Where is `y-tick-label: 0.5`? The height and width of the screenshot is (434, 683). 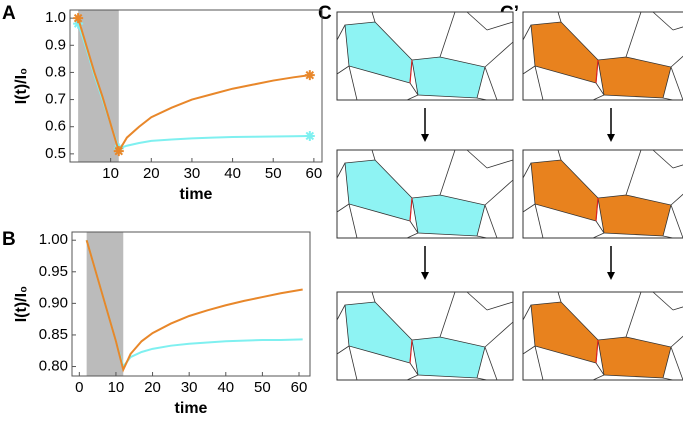
y-tick-label: 0.5 is located at coordinates (55, 153).